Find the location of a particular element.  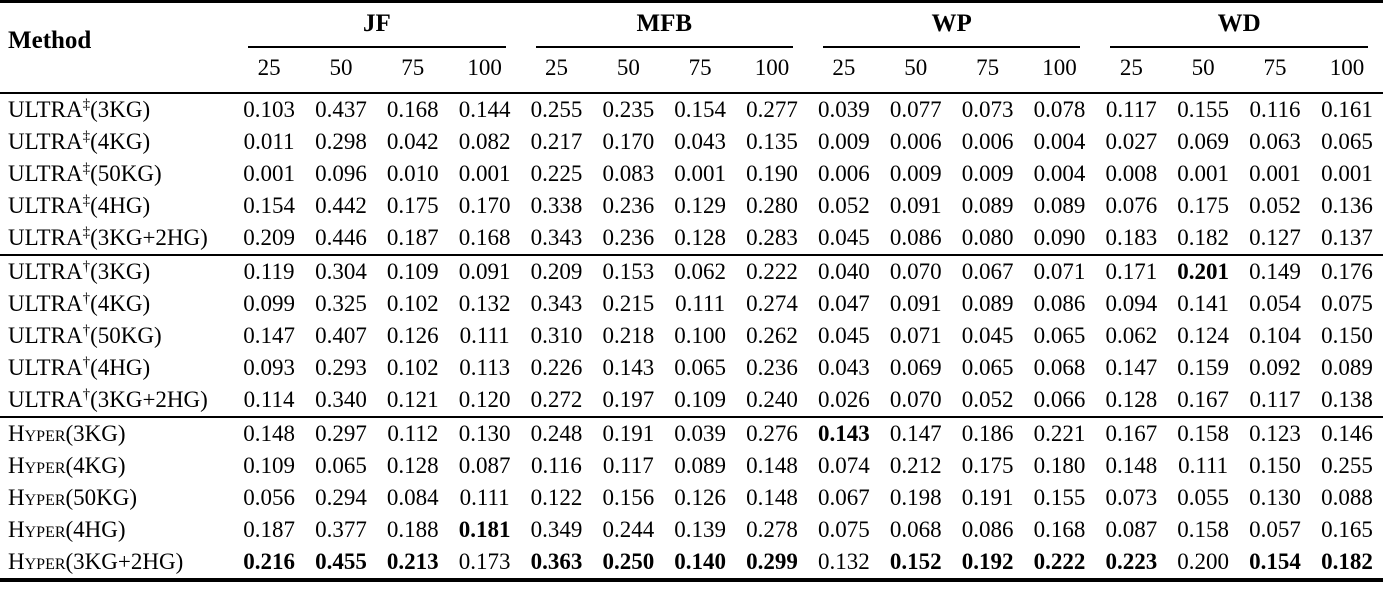

value-cell: 0.127 is located at coordinates (1275, 237).